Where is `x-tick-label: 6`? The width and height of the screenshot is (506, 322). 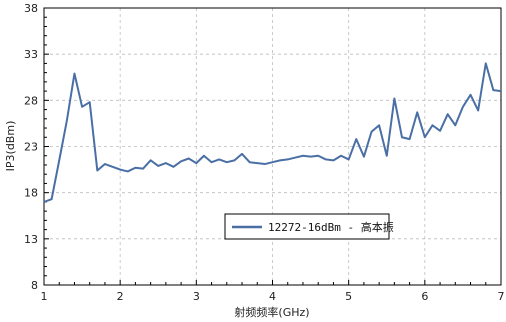 x-tick-label: 6 is located at coordinates (424, 296).